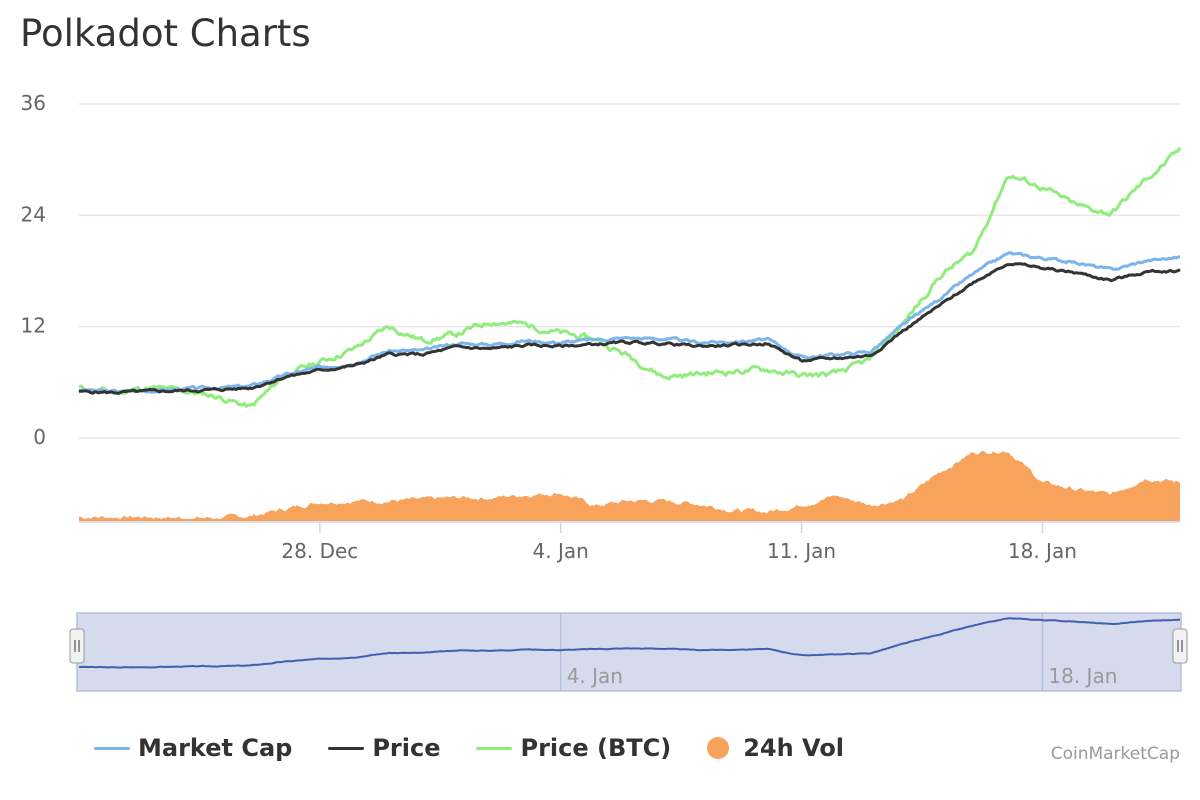 The image size is (1200, 800). I want to click on navigator-series-line, so click(629, 643).